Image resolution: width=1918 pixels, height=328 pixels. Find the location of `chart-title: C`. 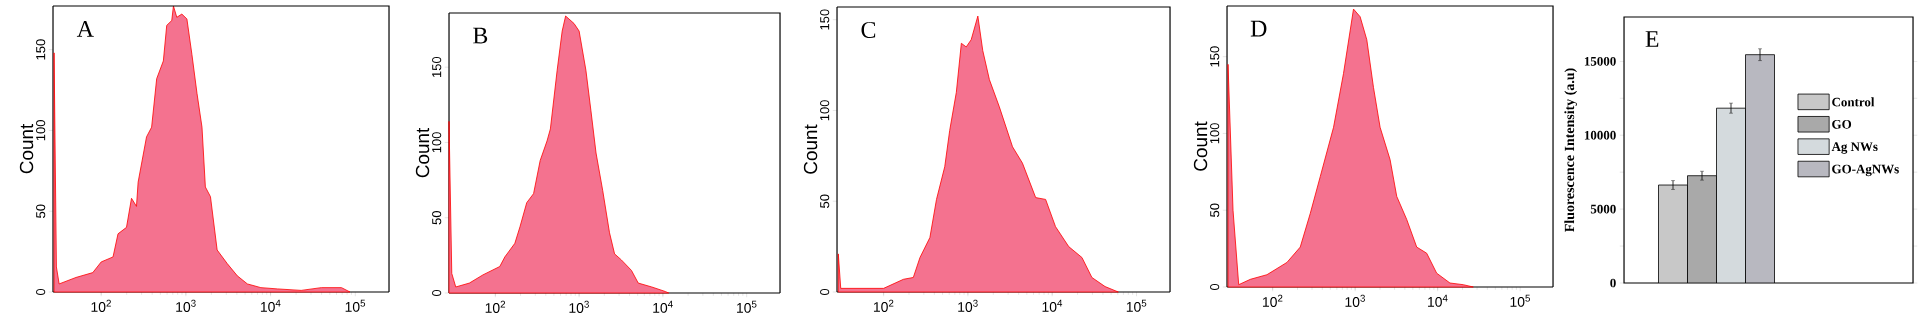

chart-title: C is located at coordinates (868, 29).